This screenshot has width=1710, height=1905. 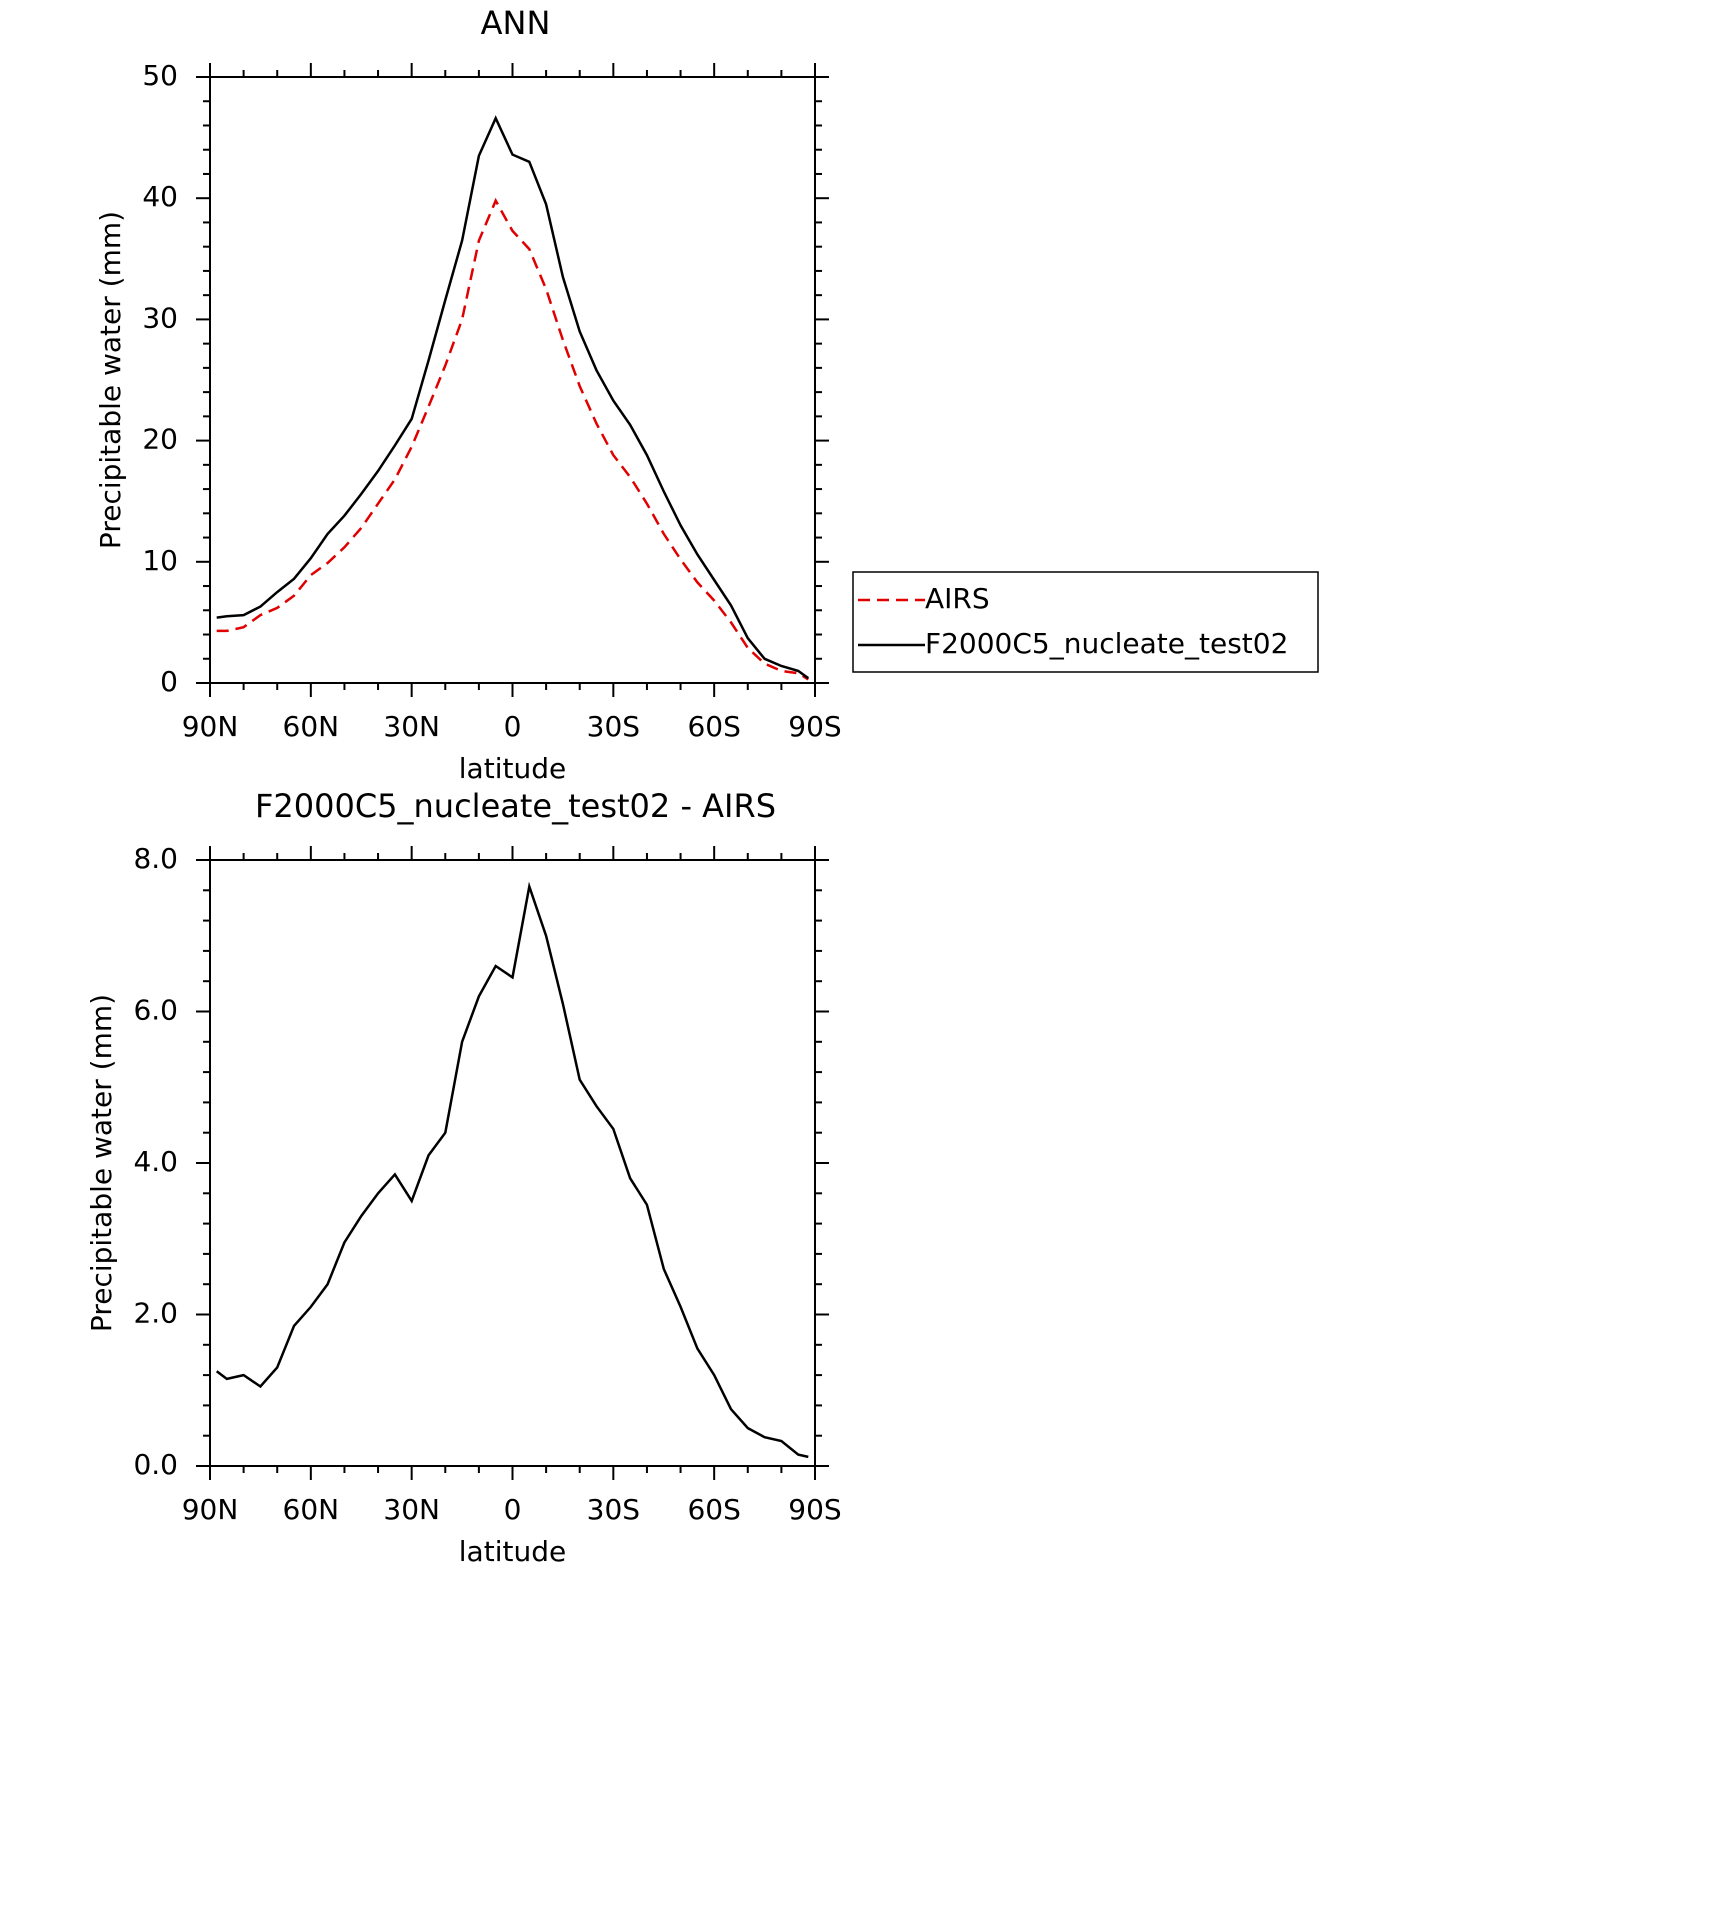 I want to click on y-tick-label: 20, so click(x=160, y=439).